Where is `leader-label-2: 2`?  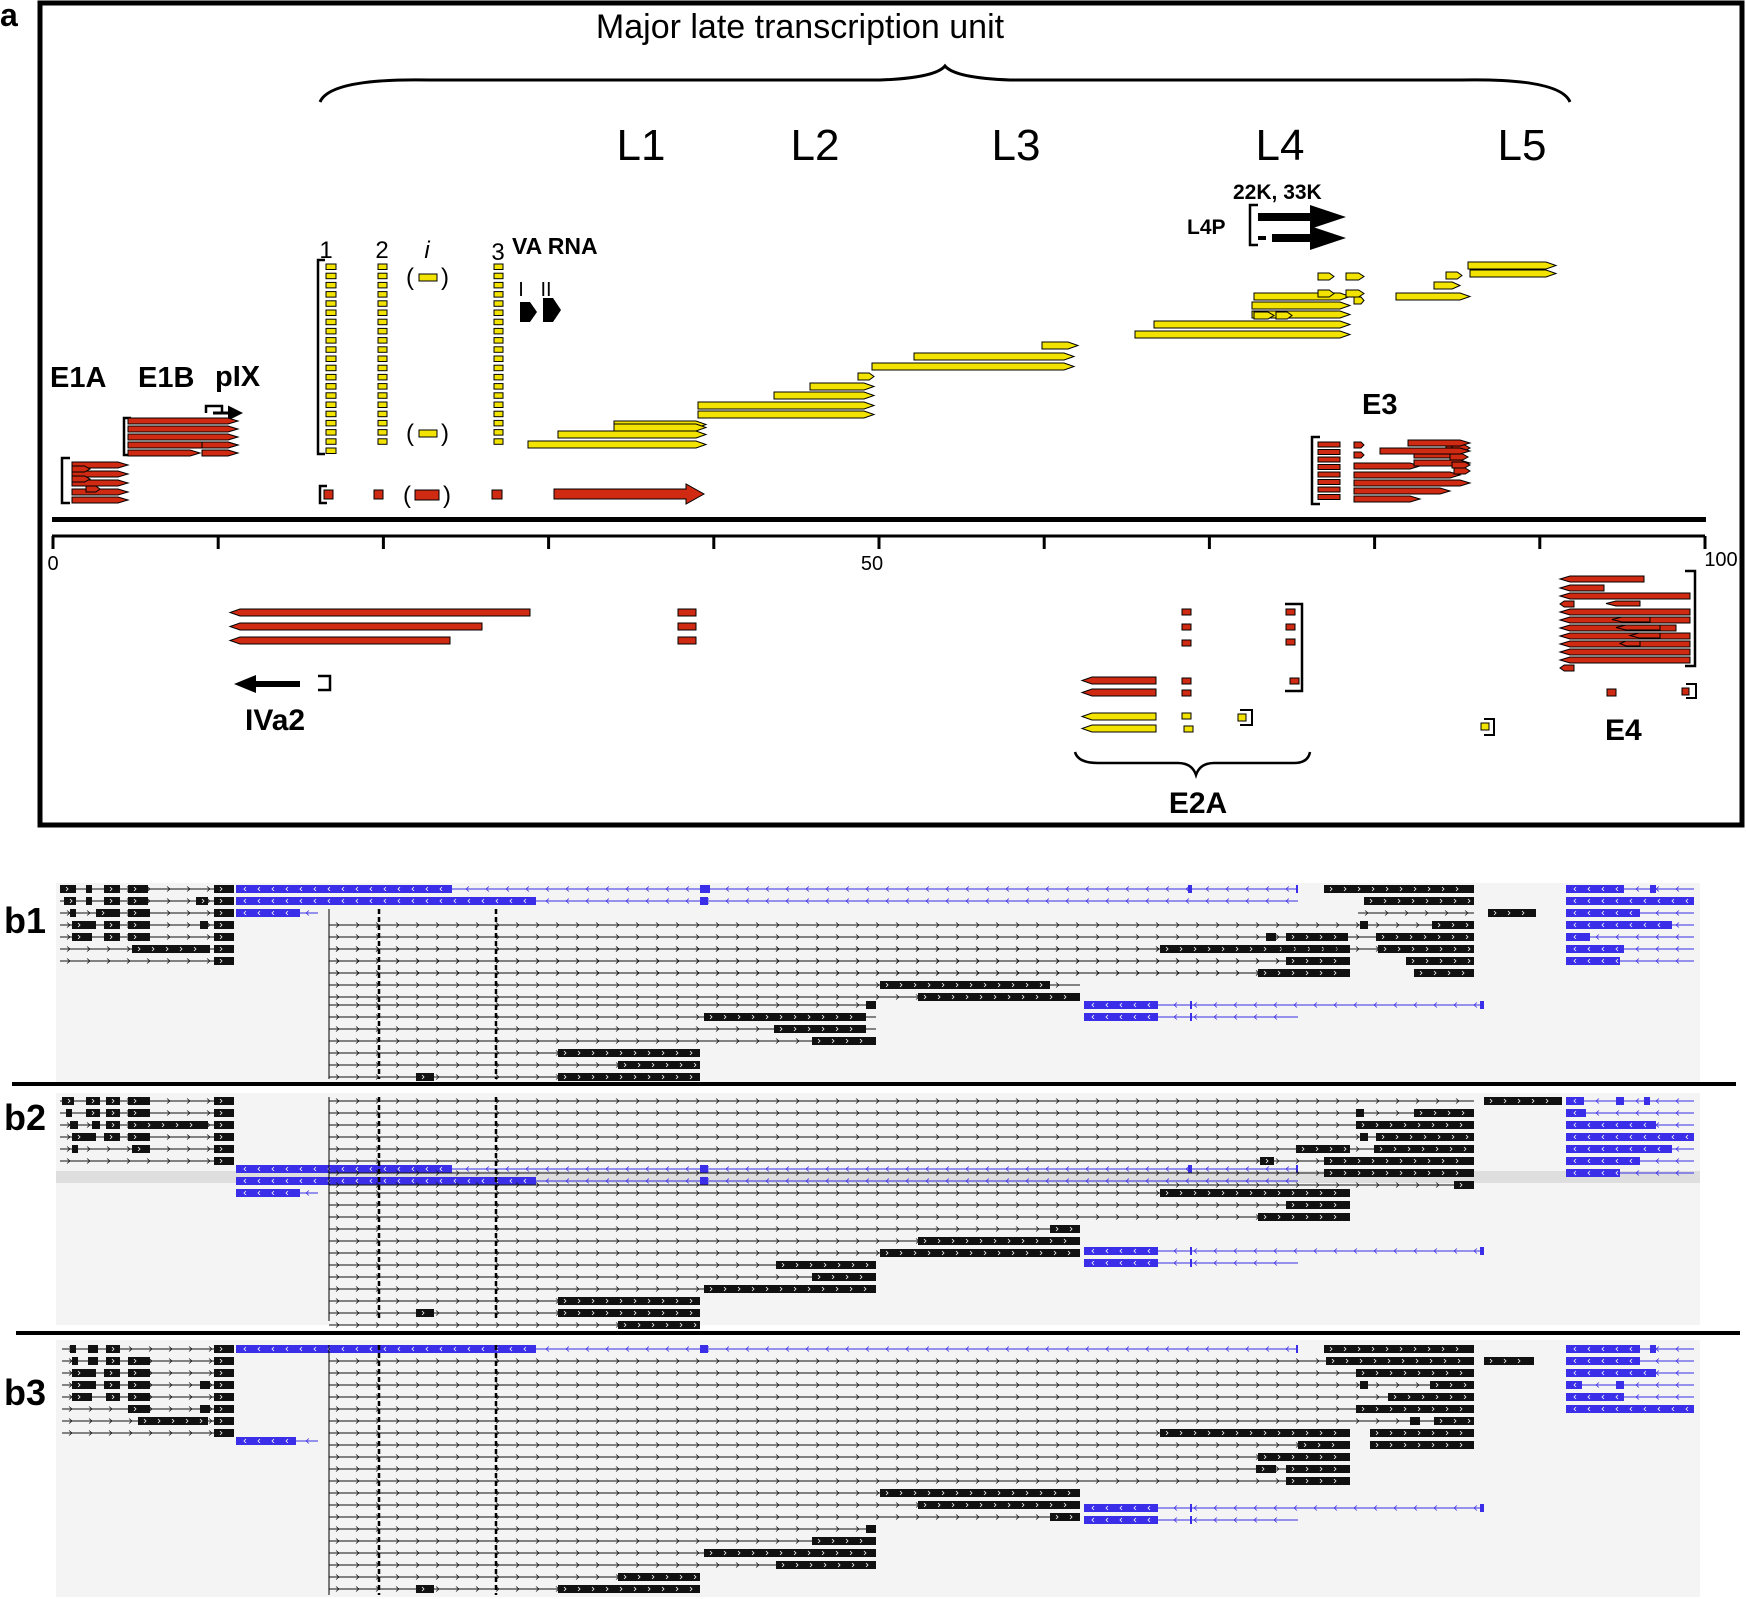
leader-label-2: 2 is located at coordinates (381, 250).